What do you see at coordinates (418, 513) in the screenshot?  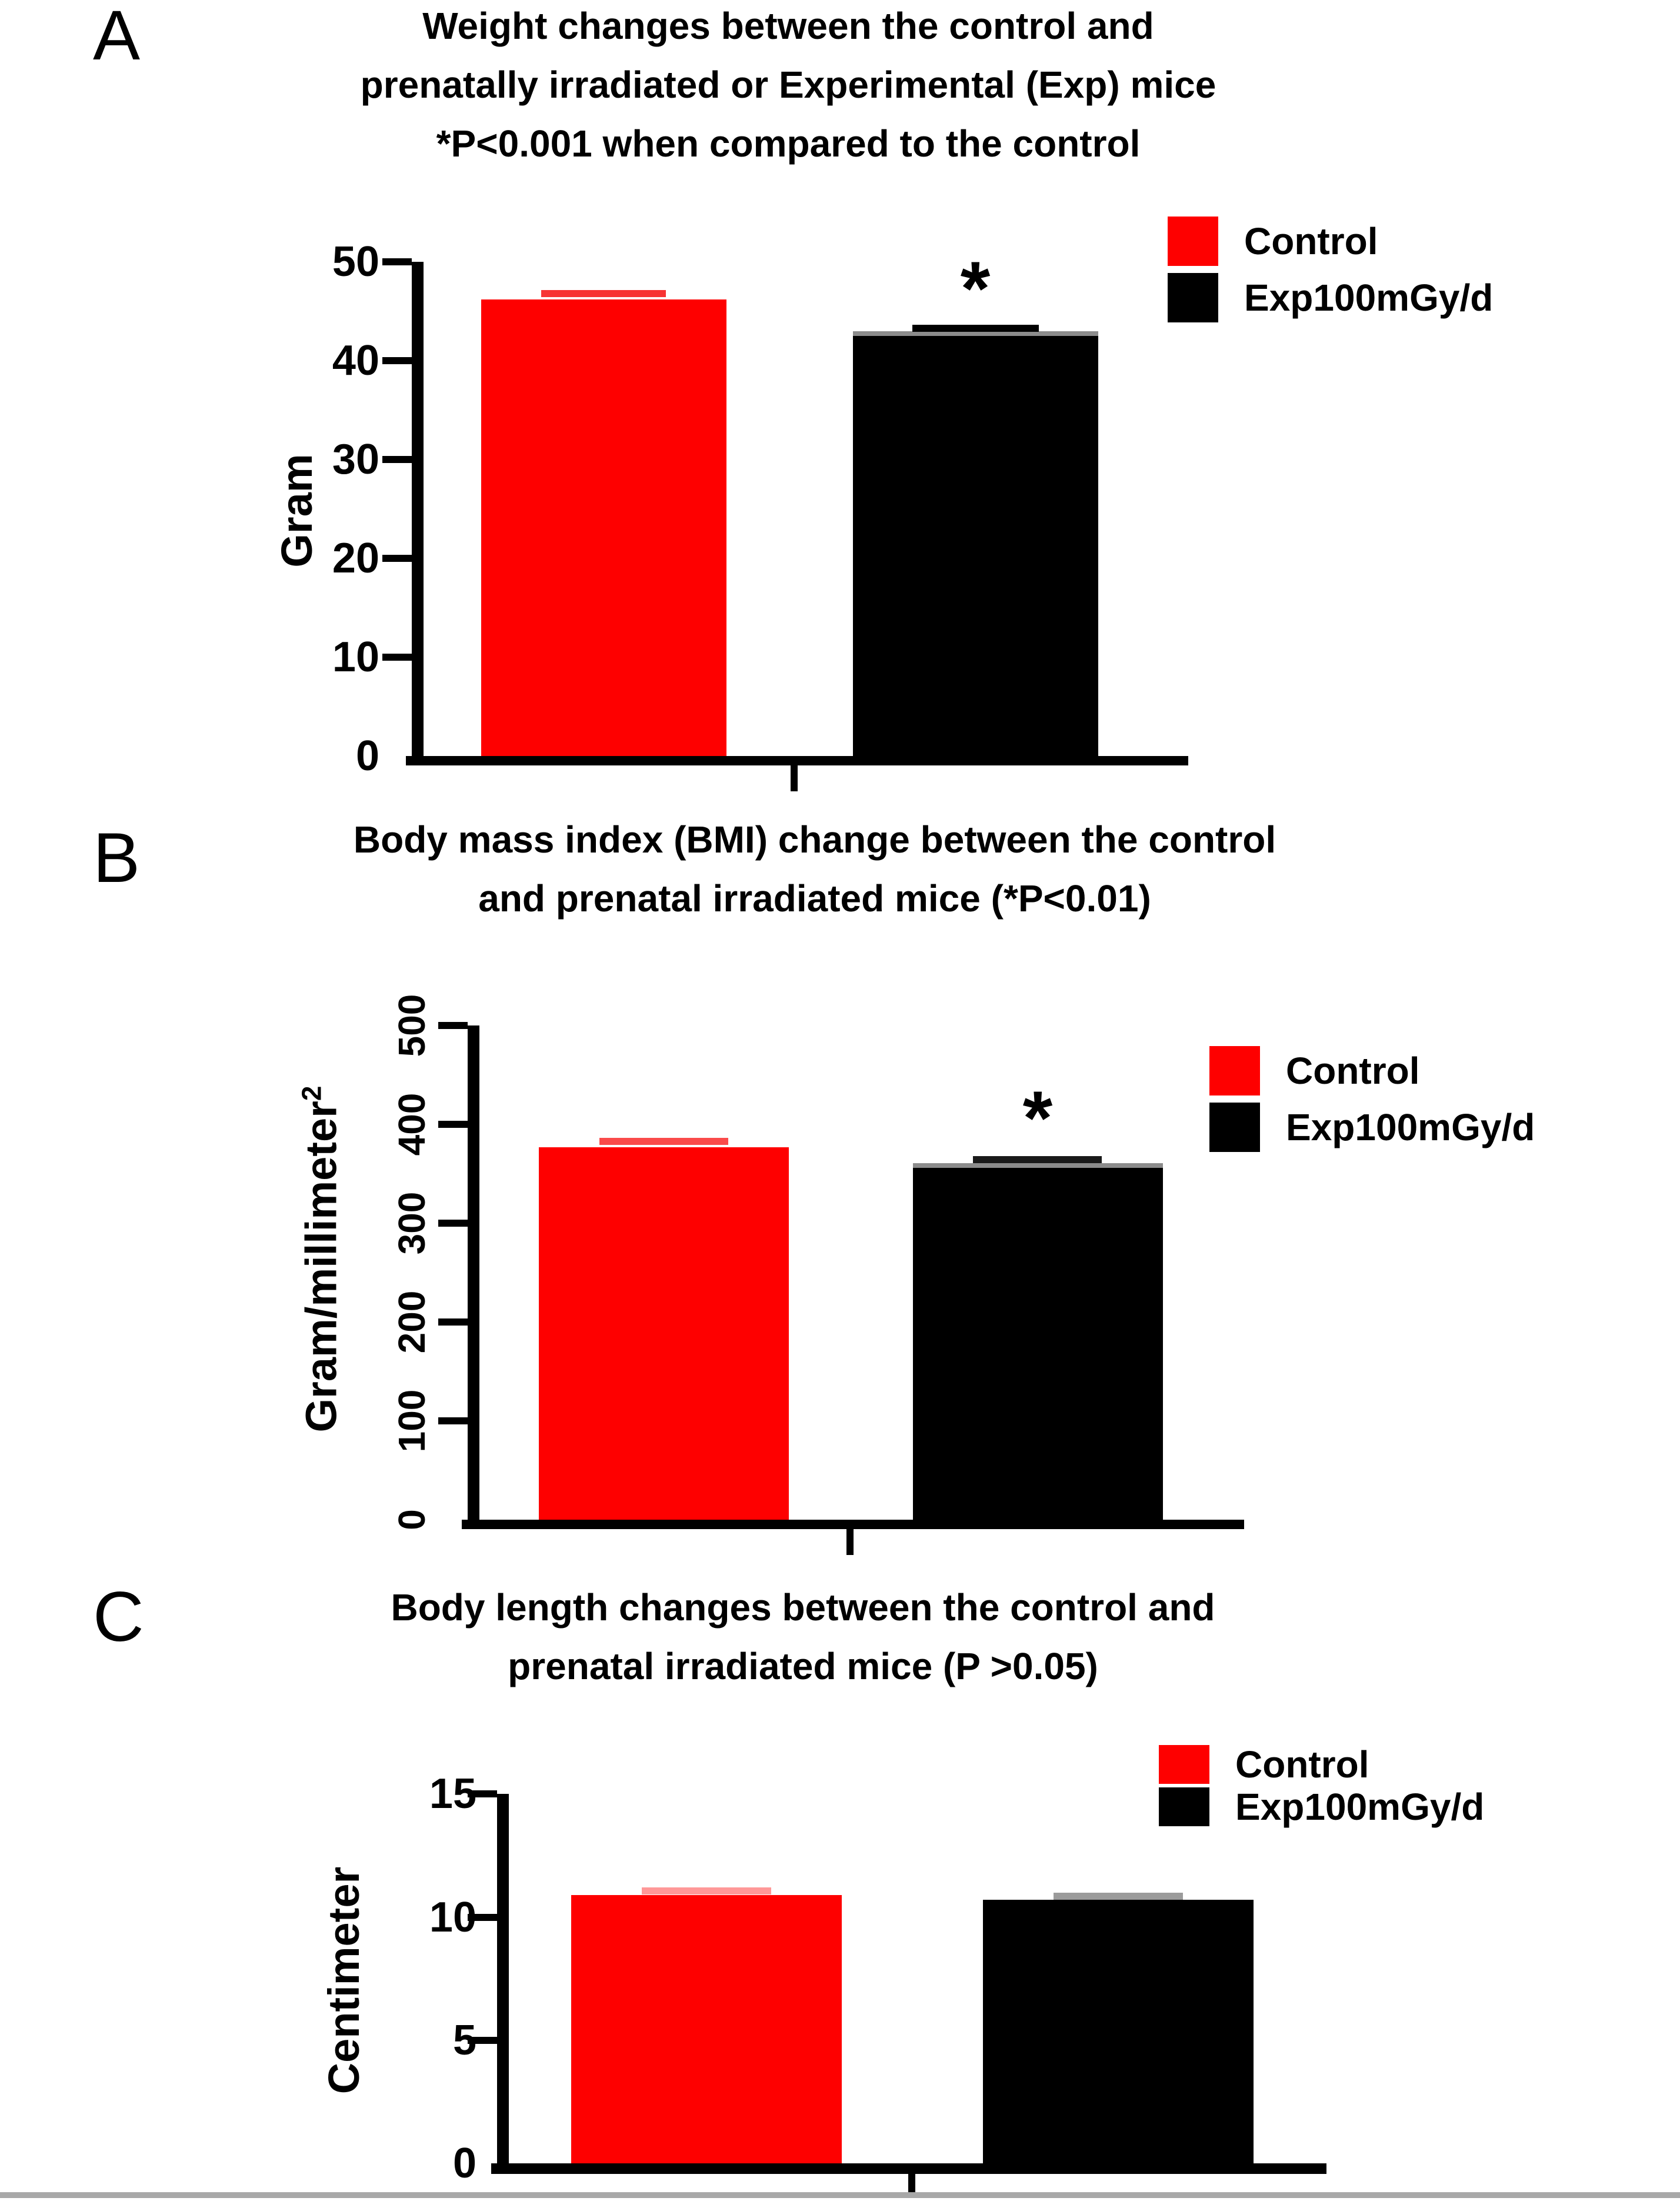 I see `panel-a-y-axis` at bounding box center [418, 513].